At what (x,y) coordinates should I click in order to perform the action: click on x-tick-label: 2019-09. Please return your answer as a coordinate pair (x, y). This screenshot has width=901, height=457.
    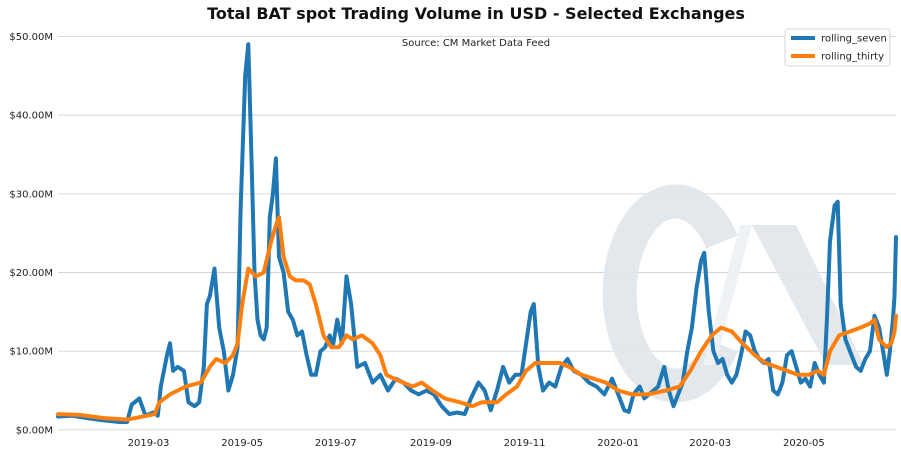
    Looking at the image, I should click on (431, 443).